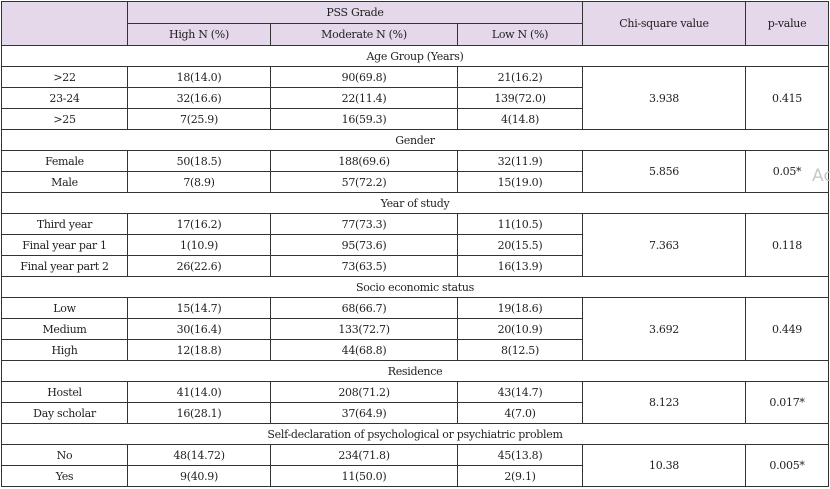 Image resolution: width=830 pixels, height=489 pixels. I want to click on low-cell: 4(7.0), so click(520, 413).